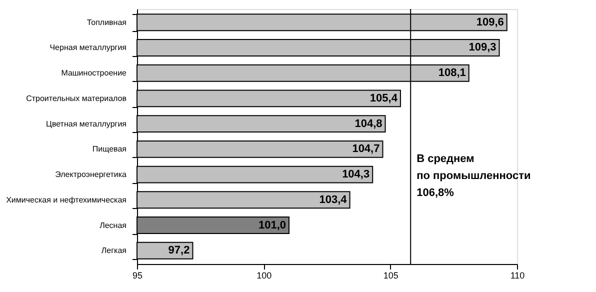 The height and width of the screenshot is (292, 596). I want to click on data-label: 103,4, so click(333, 200).